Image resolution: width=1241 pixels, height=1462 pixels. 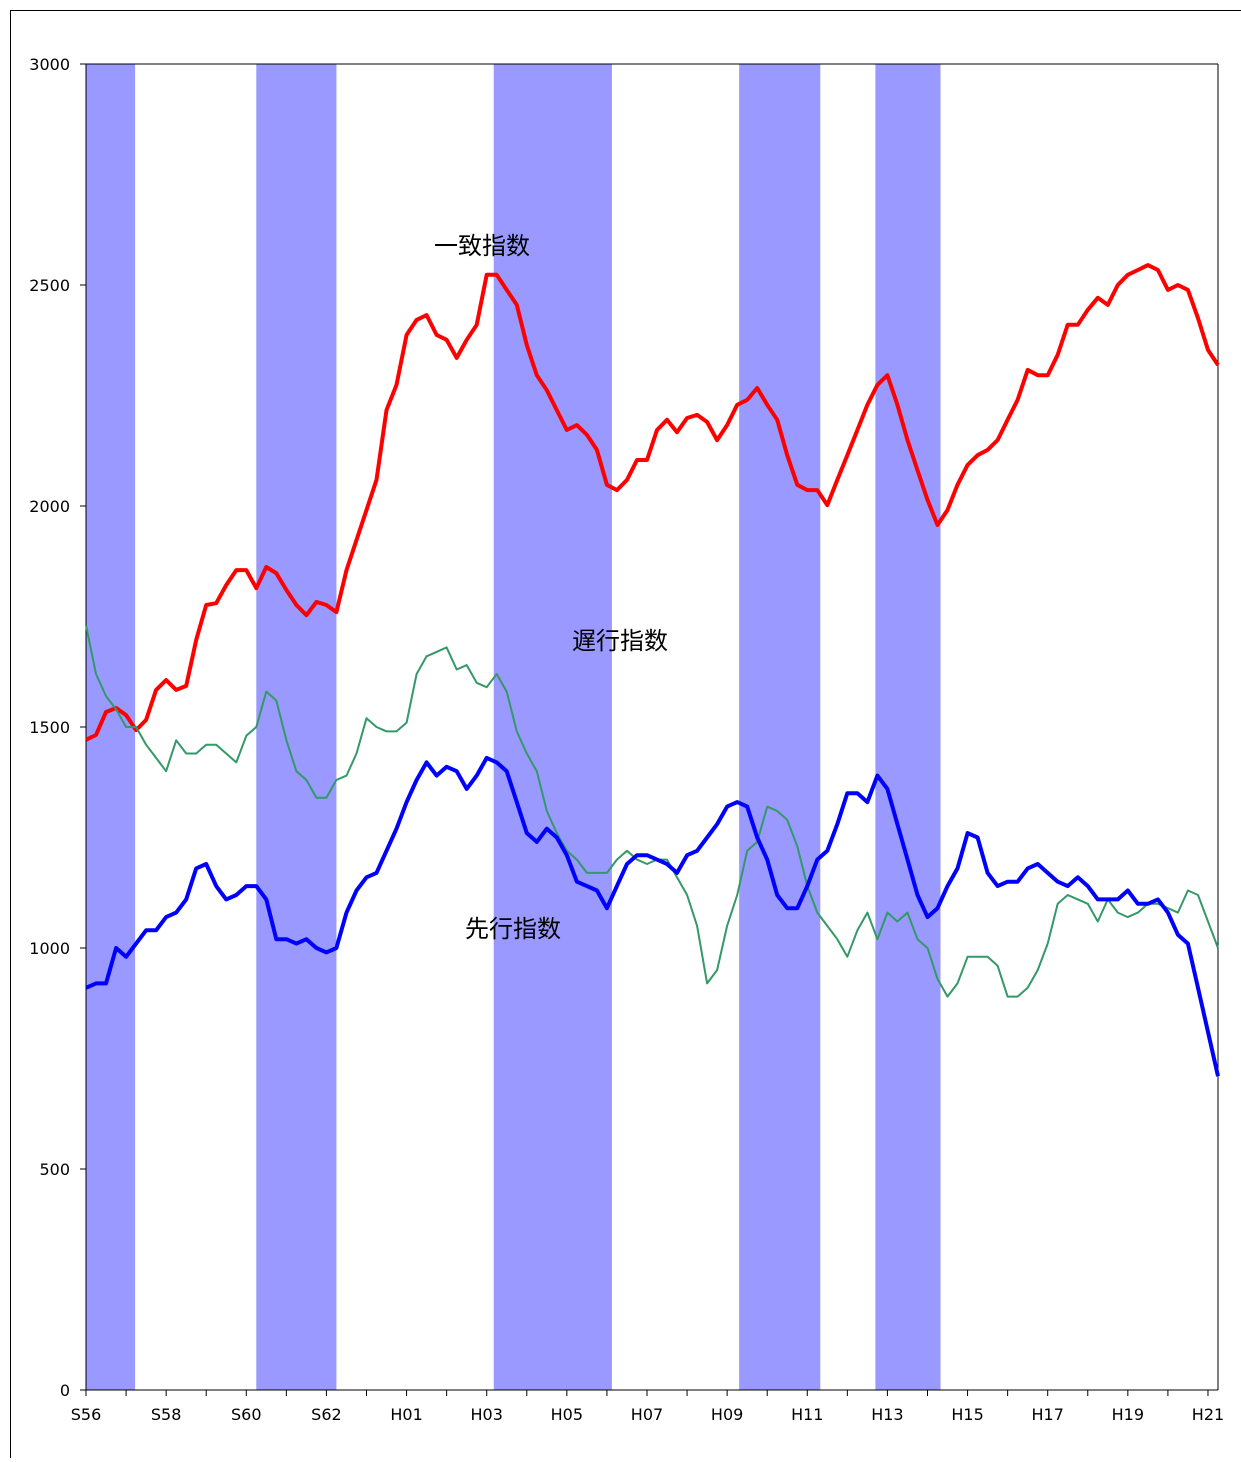 What do you see at coordinates (727, 1414) in the screenshot?
I see `x-tick-label: H09` at bounding box center [727, 1414].